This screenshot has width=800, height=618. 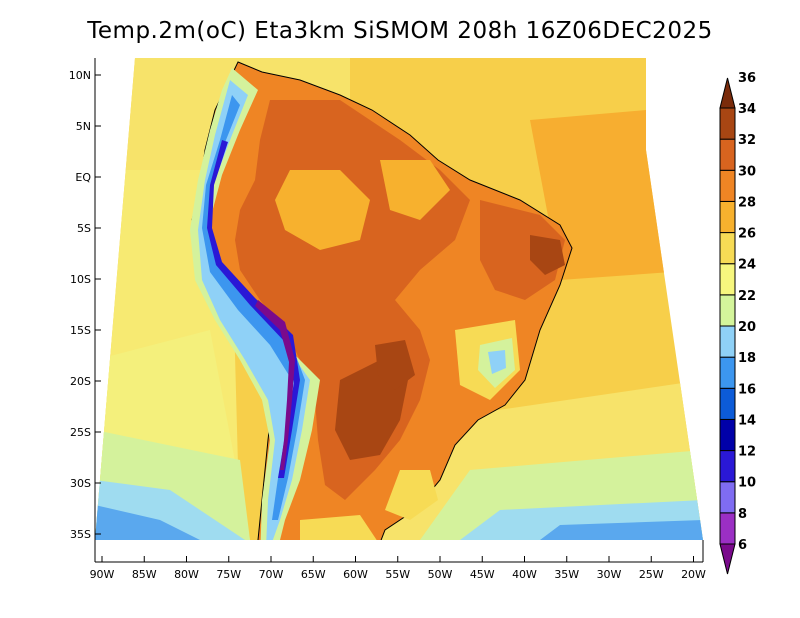 What do you see at coordinates (80, 330) in the screenshot?
I see `lat-tick-label: 15S` at bounding box center [80, 330].